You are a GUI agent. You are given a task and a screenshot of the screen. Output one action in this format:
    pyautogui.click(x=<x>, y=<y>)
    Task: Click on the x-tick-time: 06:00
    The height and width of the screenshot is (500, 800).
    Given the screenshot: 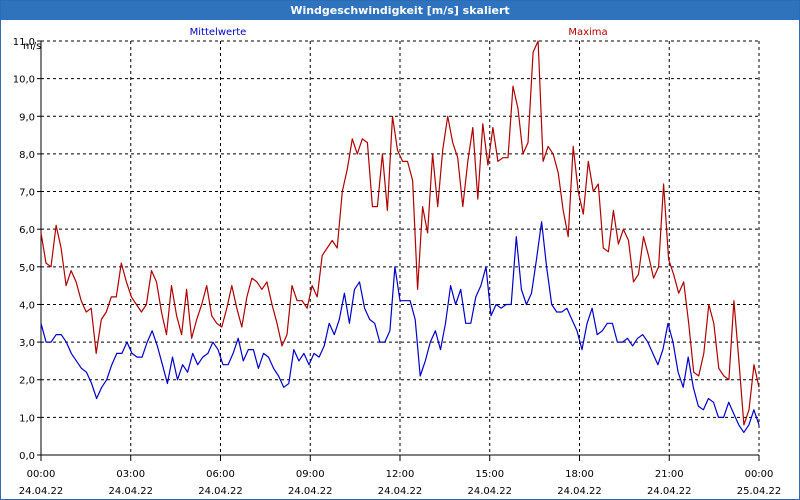 What is the action you would take?
    pyautogui.click(x=220, y=474)
    